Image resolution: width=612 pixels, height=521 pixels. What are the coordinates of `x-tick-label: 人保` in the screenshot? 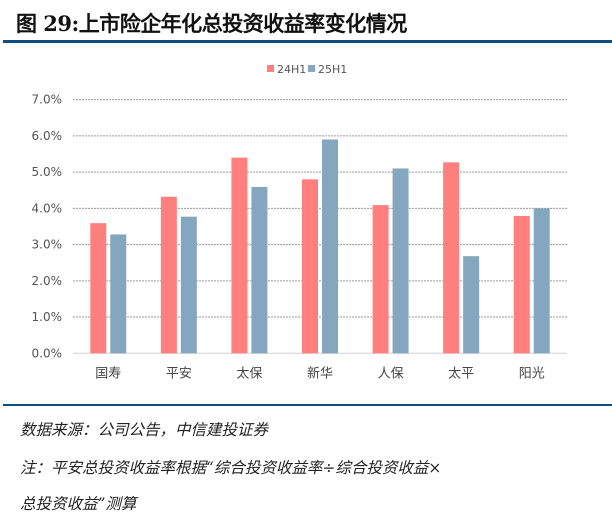 It's located at (391, 373).